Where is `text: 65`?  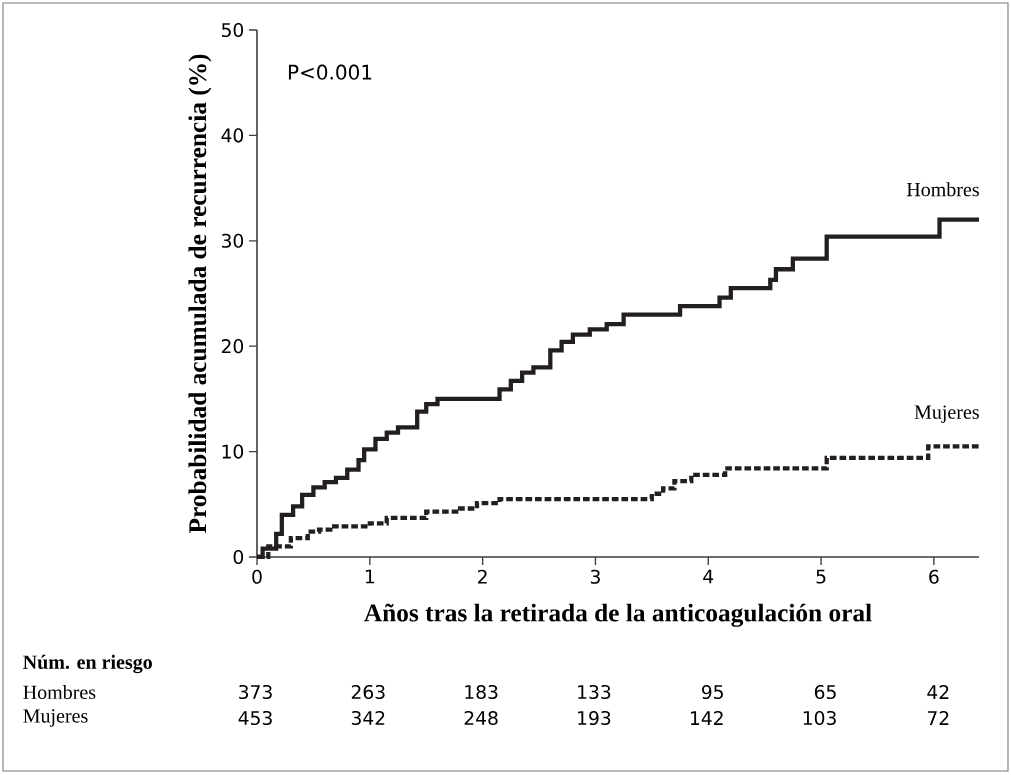
text: 65 is located at coordinates (825, 692).